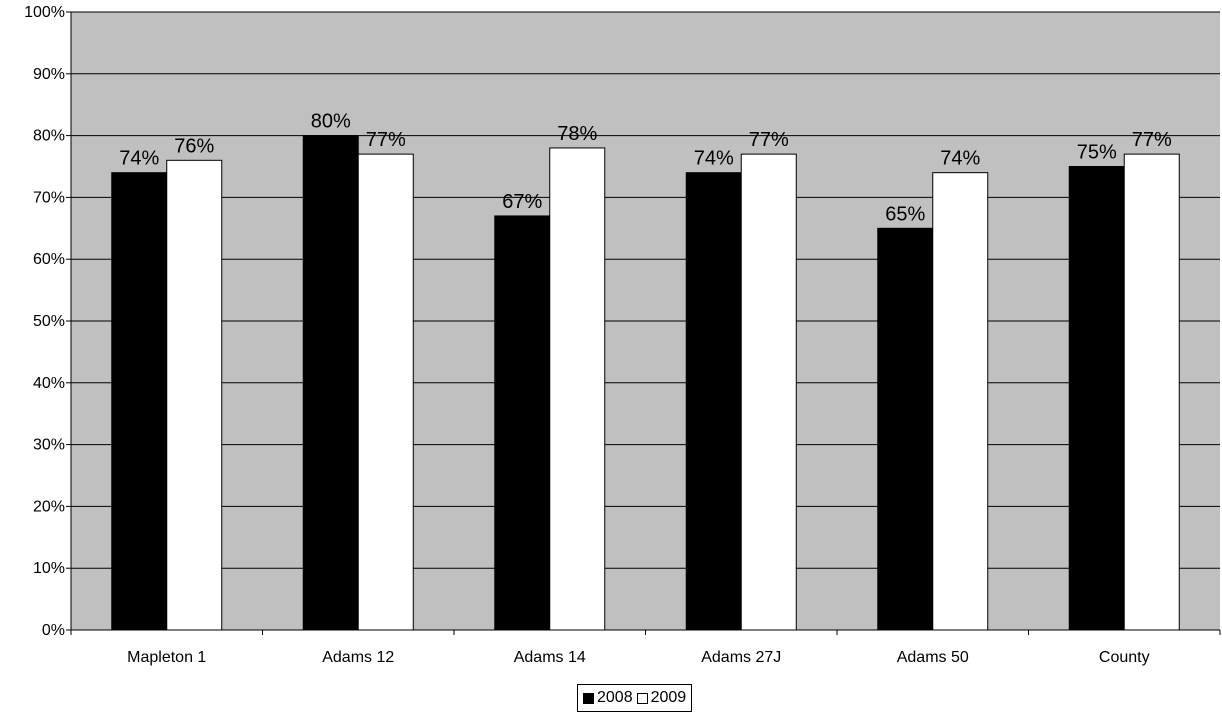 This screenshot has height=713, width=1222. I want to click on y-tick-label: 60%, so click(49, 259).